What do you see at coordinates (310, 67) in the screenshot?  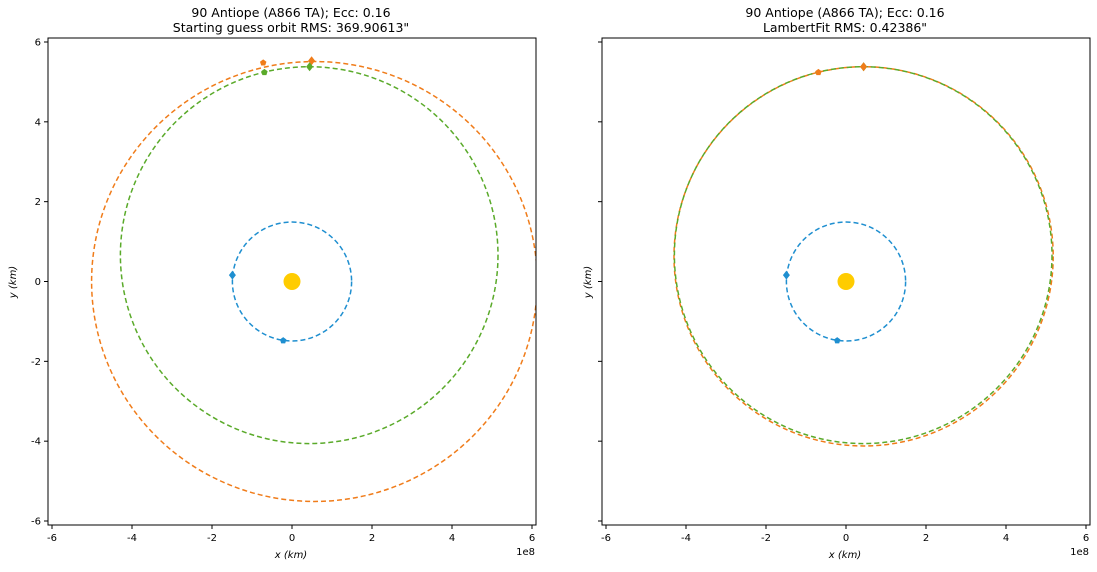 I see `object-diamond-marker` at bounding box center [310, 67].